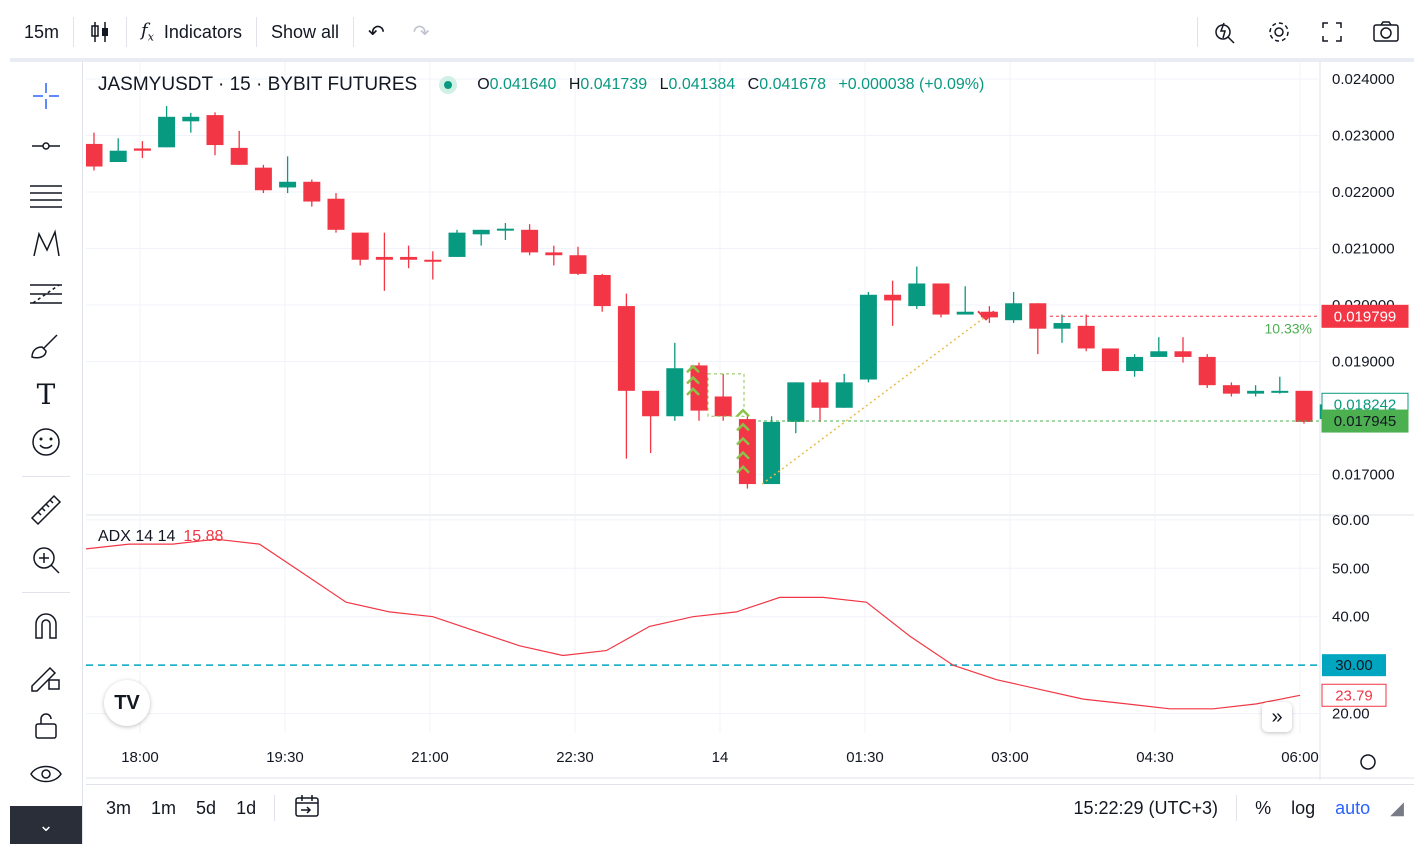 This screenshot has width=1420, height=844. I want to click on fib-icon, so click(46, 196).